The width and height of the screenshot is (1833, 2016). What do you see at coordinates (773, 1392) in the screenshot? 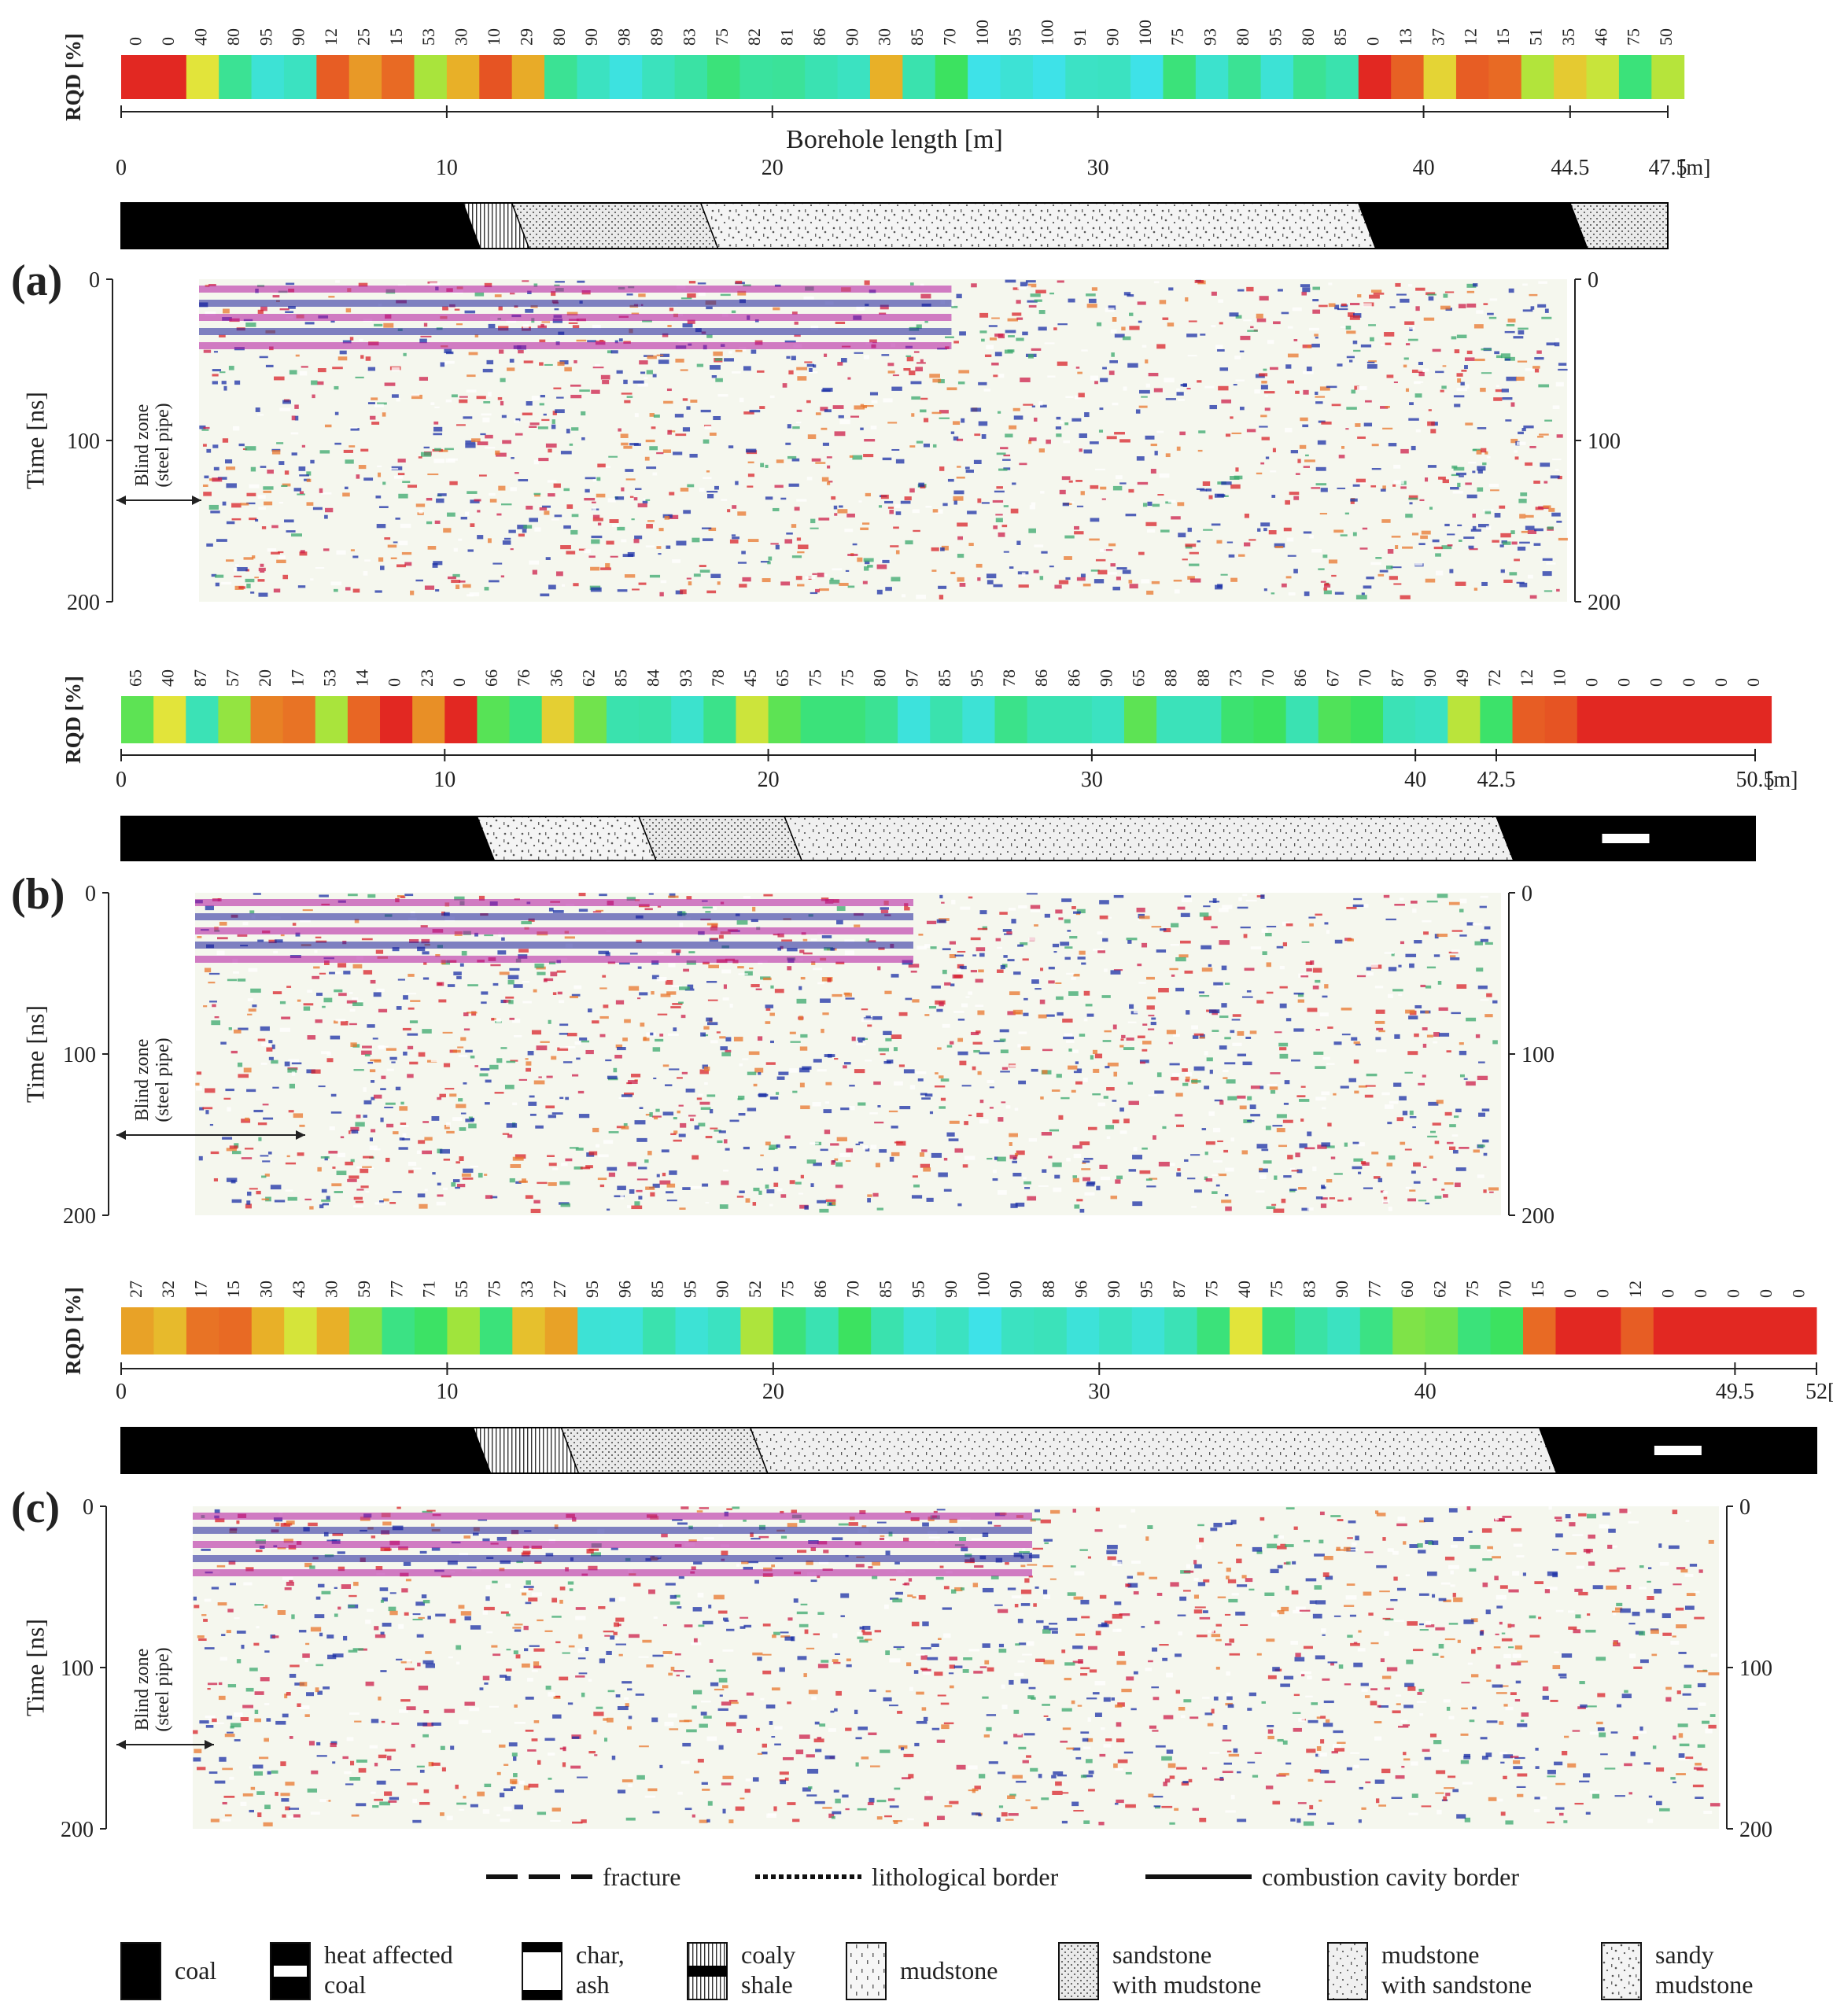
I see `length-tick-label: 20` at bounding box center [773, 1392].